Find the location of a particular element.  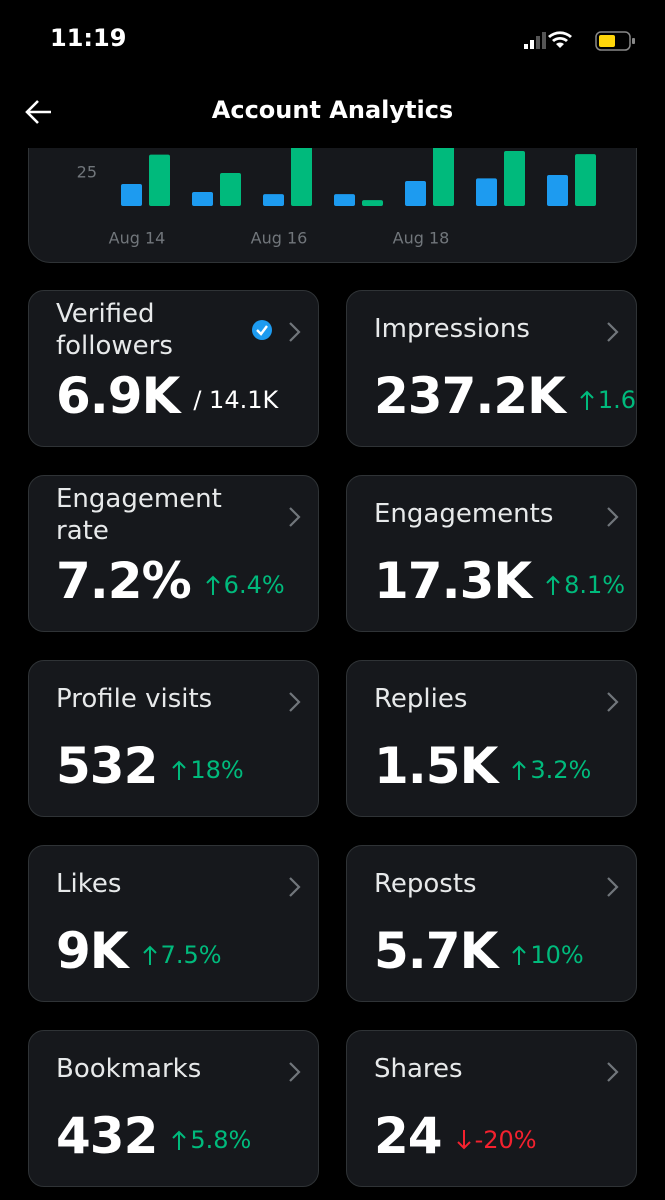

change-text: 6.4% is located at coordinates (254, 585).